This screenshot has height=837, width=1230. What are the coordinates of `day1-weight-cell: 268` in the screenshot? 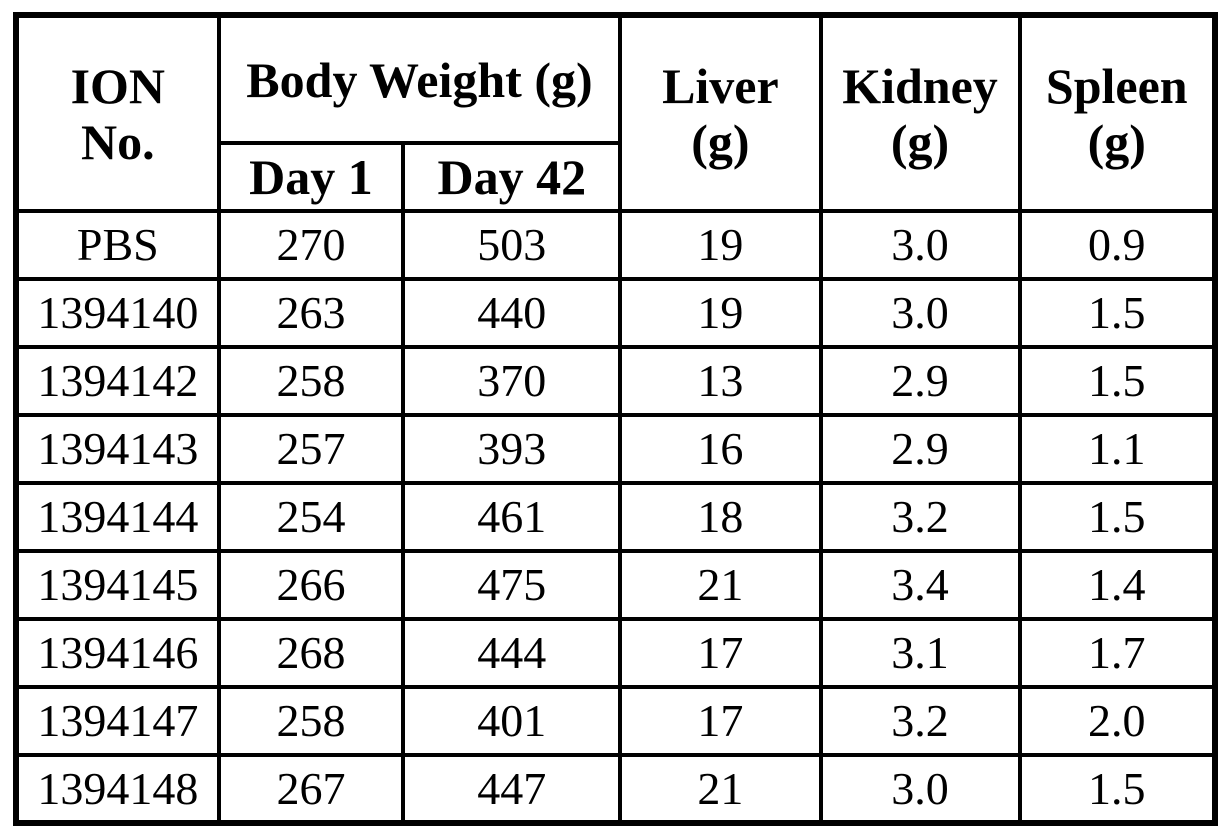 It's located at (311, 653).